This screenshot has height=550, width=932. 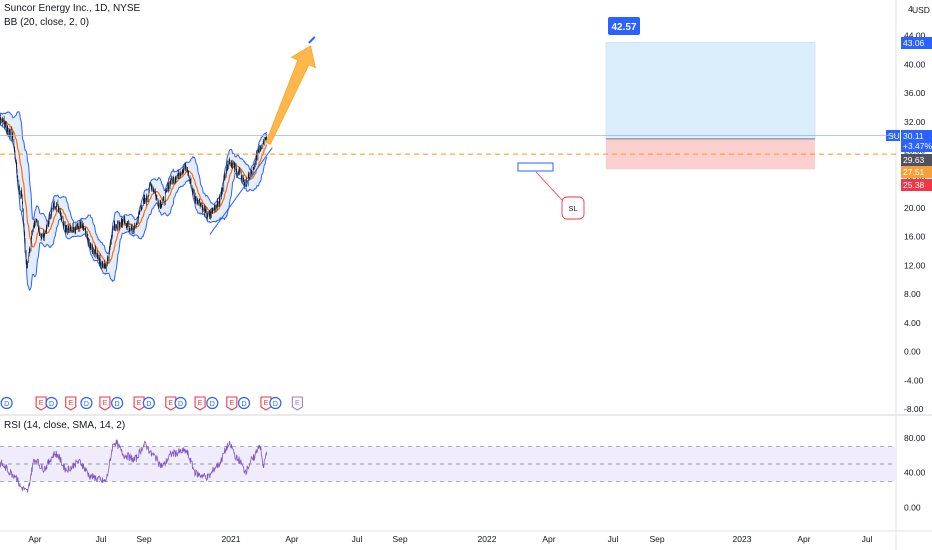 I want to click on target-price-tag-box, so click(x=916, y=43).